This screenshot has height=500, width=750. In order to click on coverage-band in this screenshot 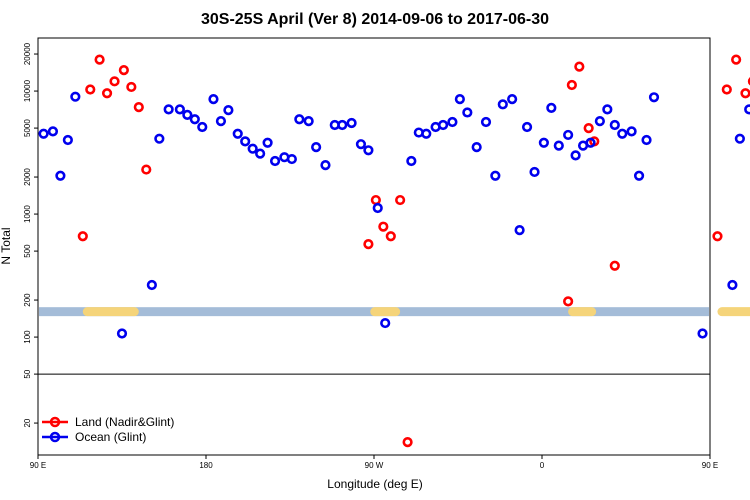, I will do `click(394, 312)`.